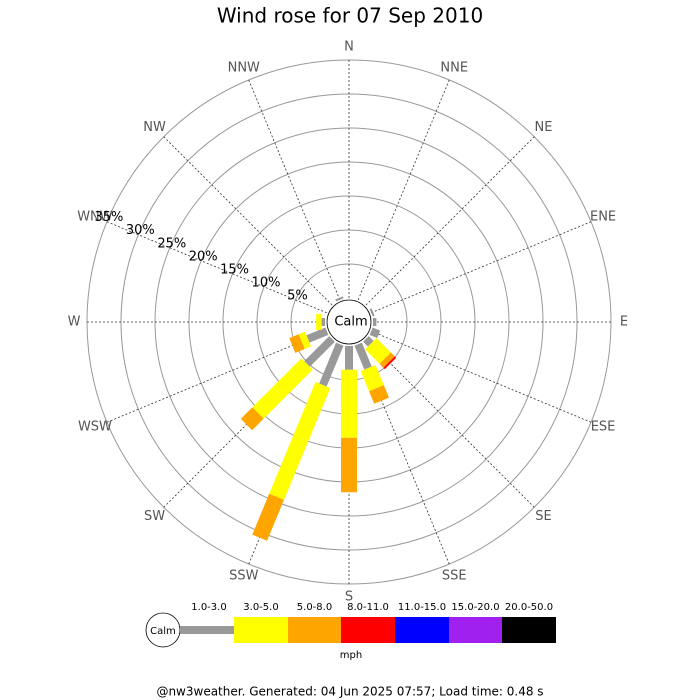 This screenshot has height=700, width=700. Describe the element at coordinates (171, 243) in the screenshot. I see `r-tick-label: 25%` at that location.